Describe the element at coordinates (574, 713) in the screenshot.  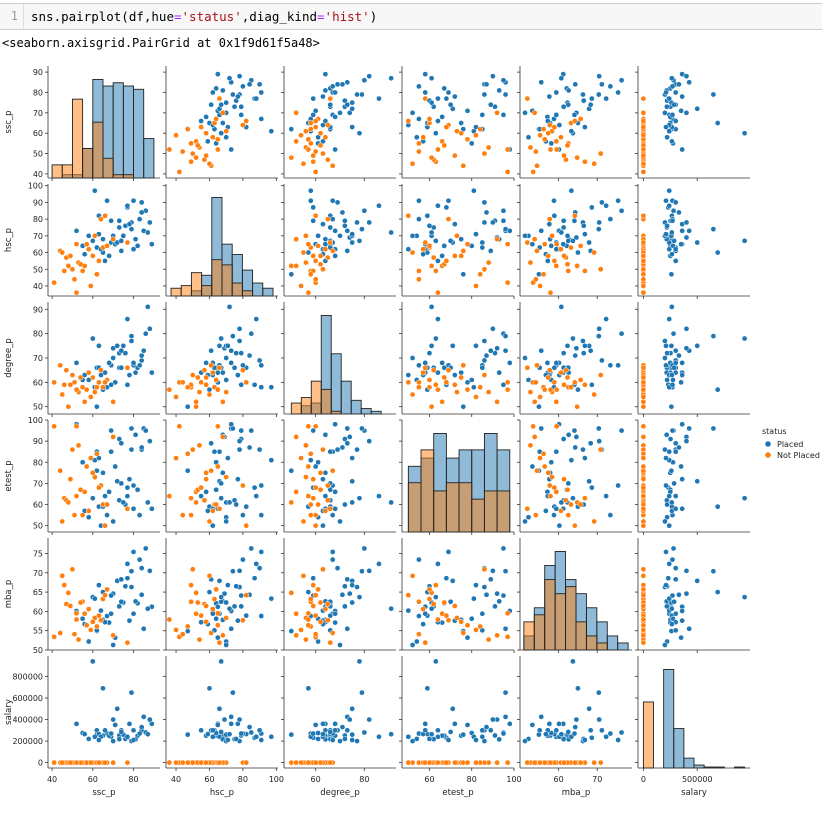
I see `panel-salary-vs-mba_p` at that location.